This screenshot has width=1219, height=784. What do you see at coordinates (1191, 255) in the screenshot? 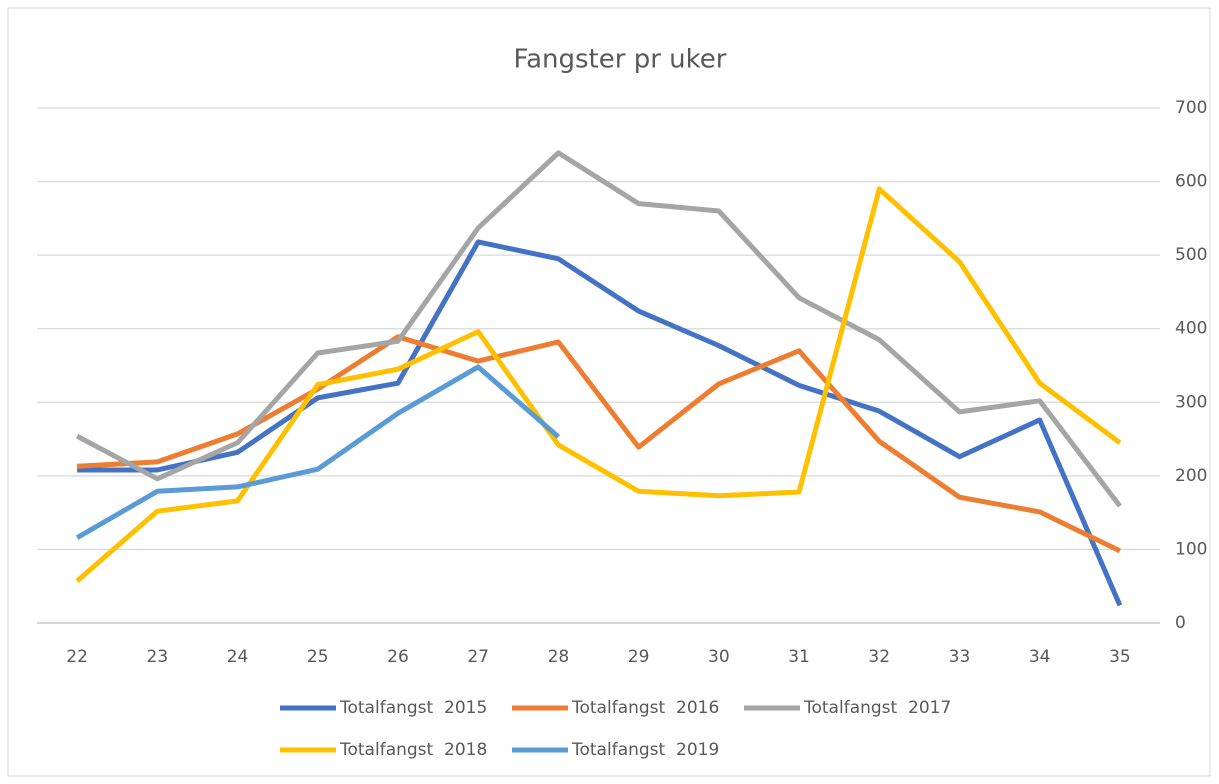
I see `y-tick-label: 500` at bounding box center [1191, 255].